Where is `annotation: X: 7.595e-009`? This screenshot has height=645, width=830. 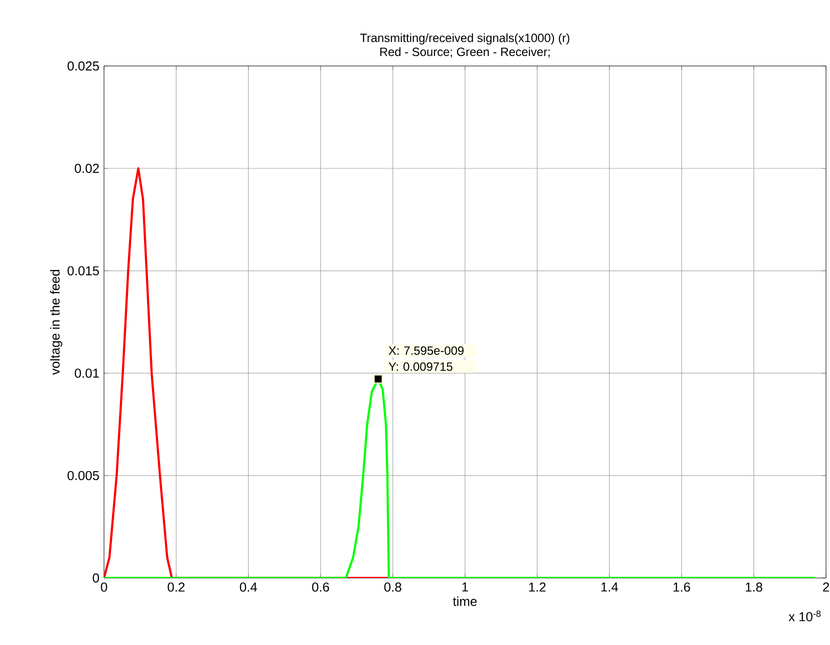
annotation: X: 7.595e-009 is located at coordinates (426, 350).